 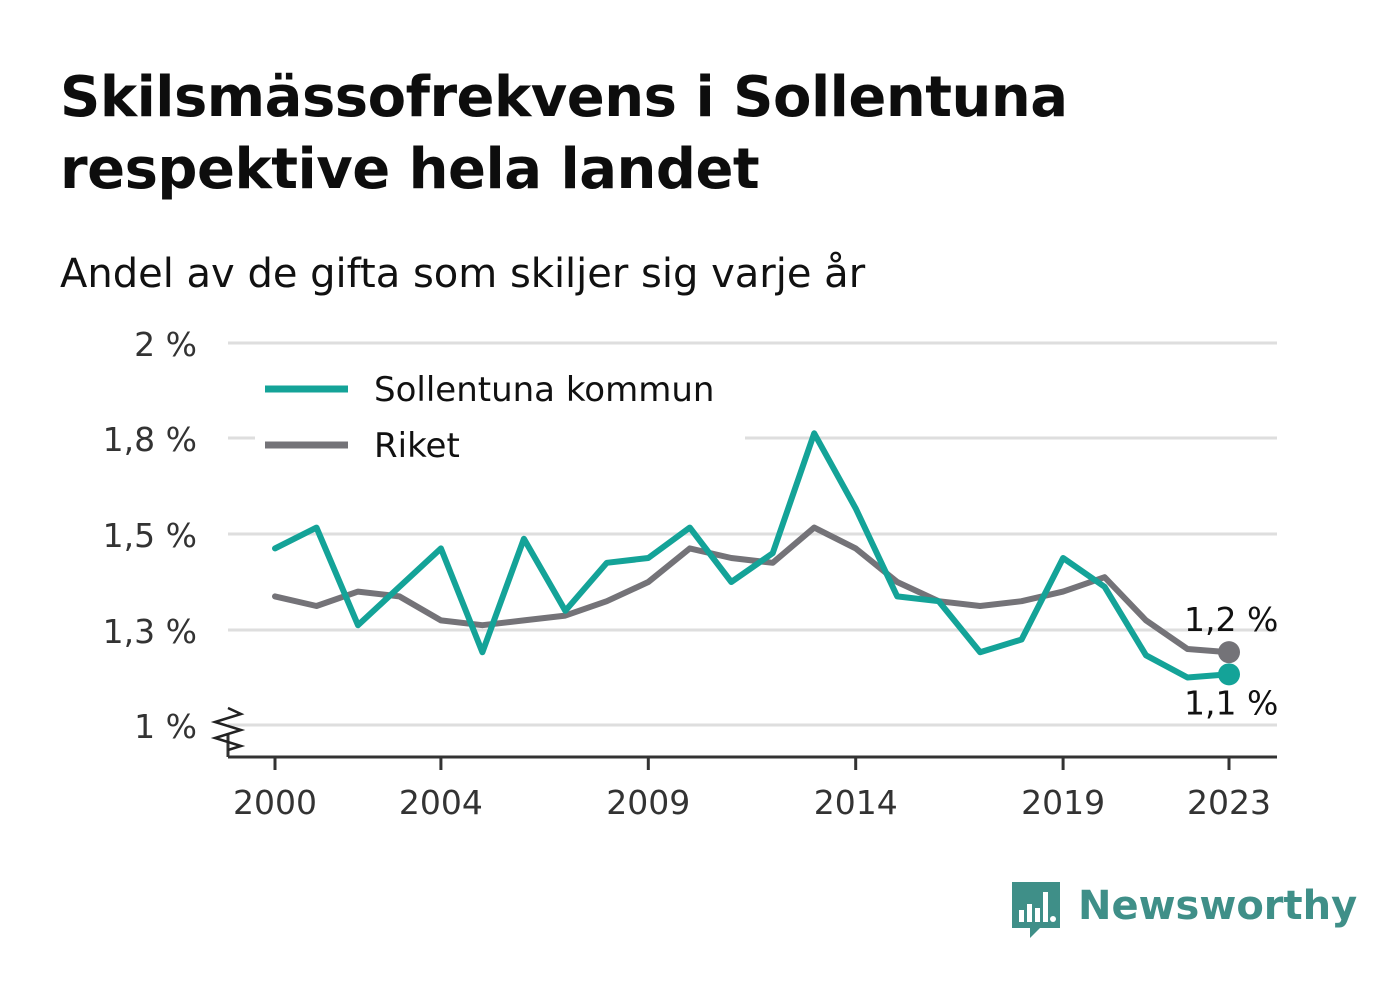 What do you see at coordinates (1231, 619) in the screenshot?
I see `end-label-riket: 1,2 %` at bounding box center [1231, 619].